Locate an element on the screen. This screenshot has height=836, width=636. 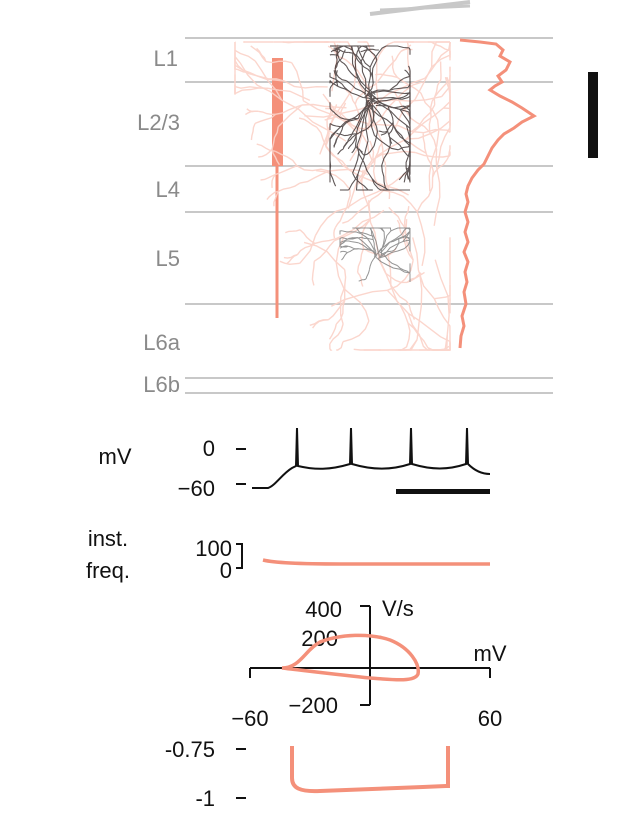
freq-tick-0: 0 is located at coordinates (226, 570).